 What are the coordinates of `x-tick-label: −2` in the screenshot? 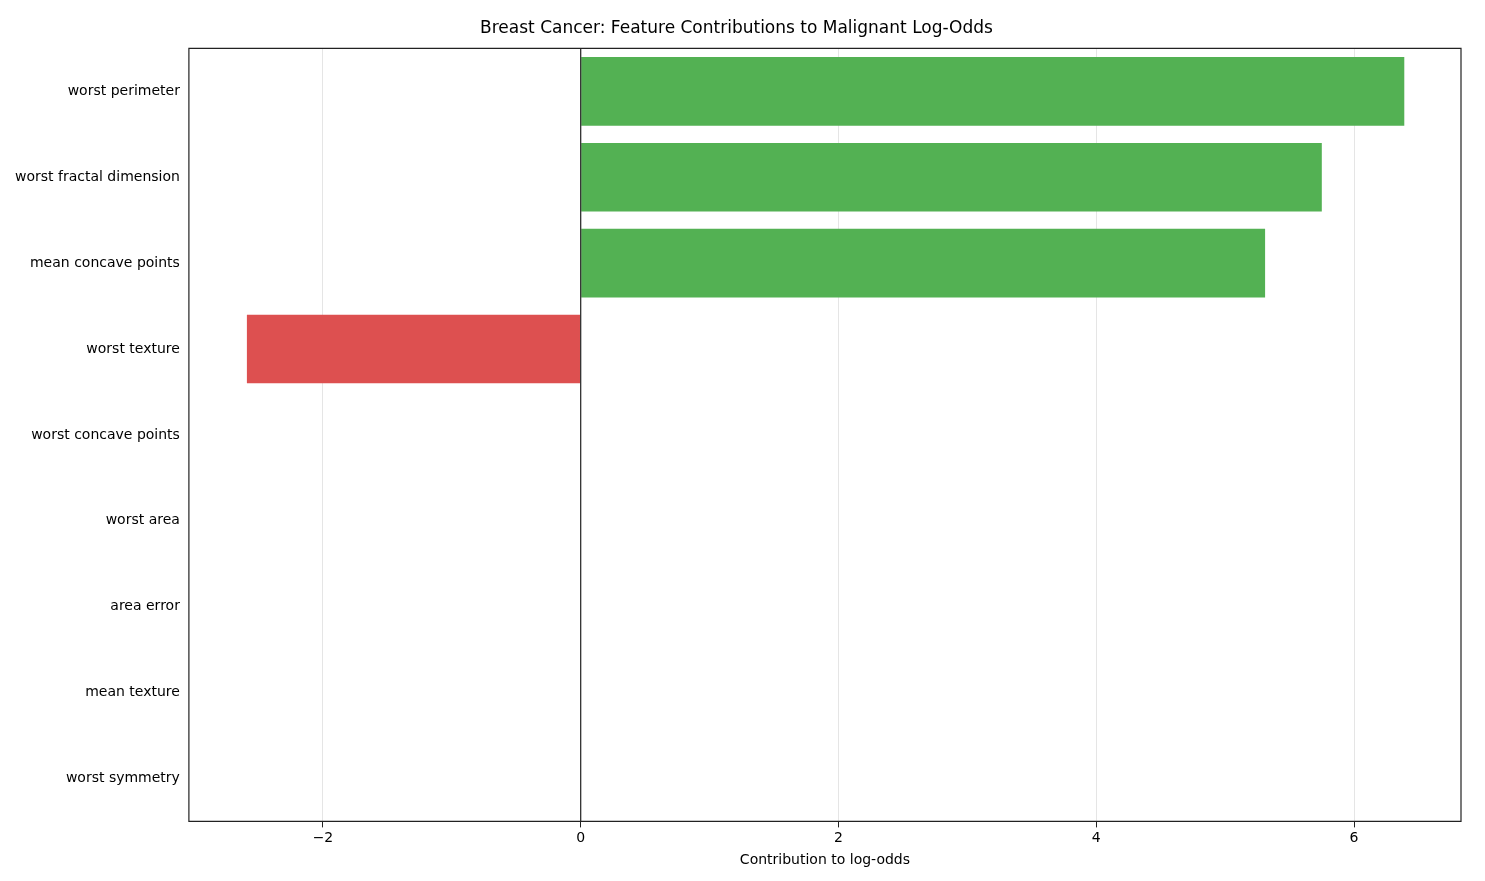 It's located at (323, 837).